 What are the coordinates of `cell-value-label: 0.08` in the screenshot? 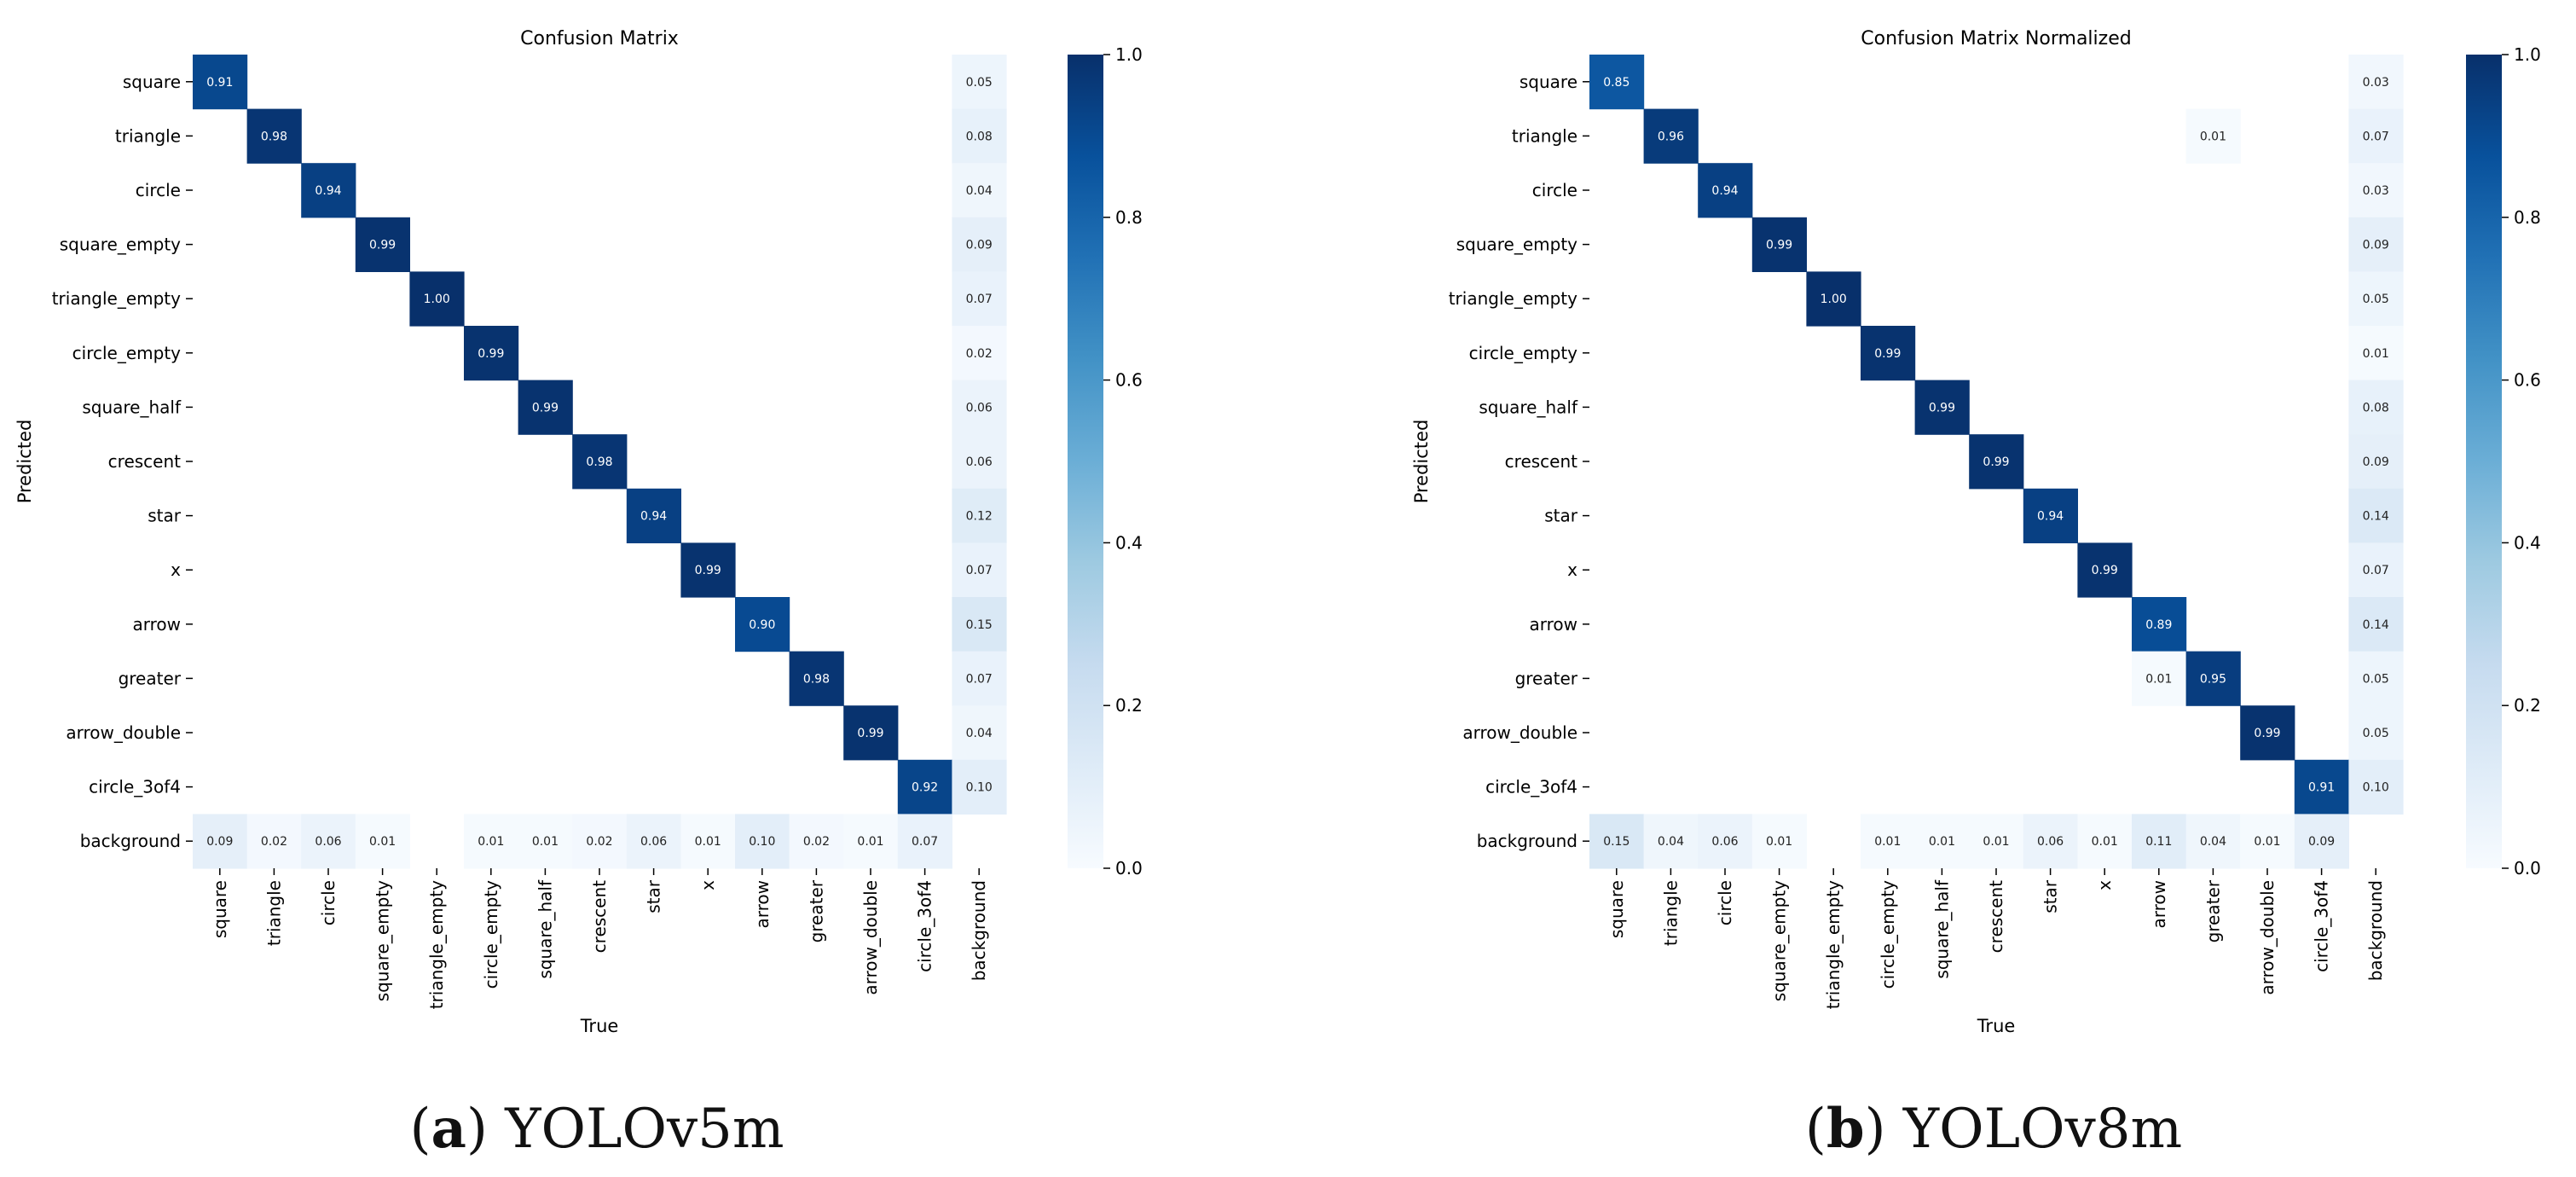 It's located at (979, 136).